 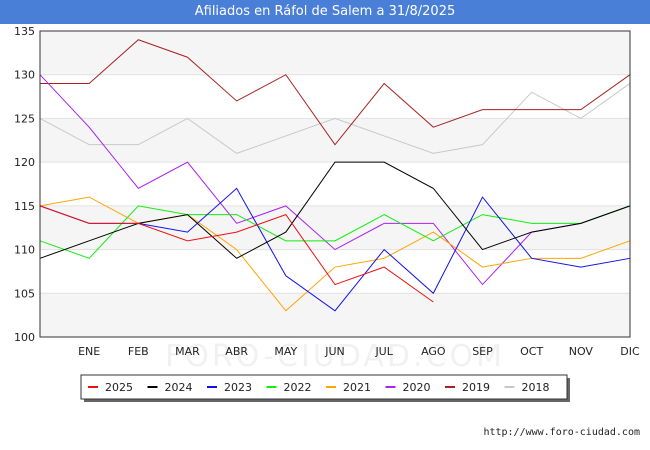 I want to click on x-tick-label: DIC, so click(x=630, y=351).